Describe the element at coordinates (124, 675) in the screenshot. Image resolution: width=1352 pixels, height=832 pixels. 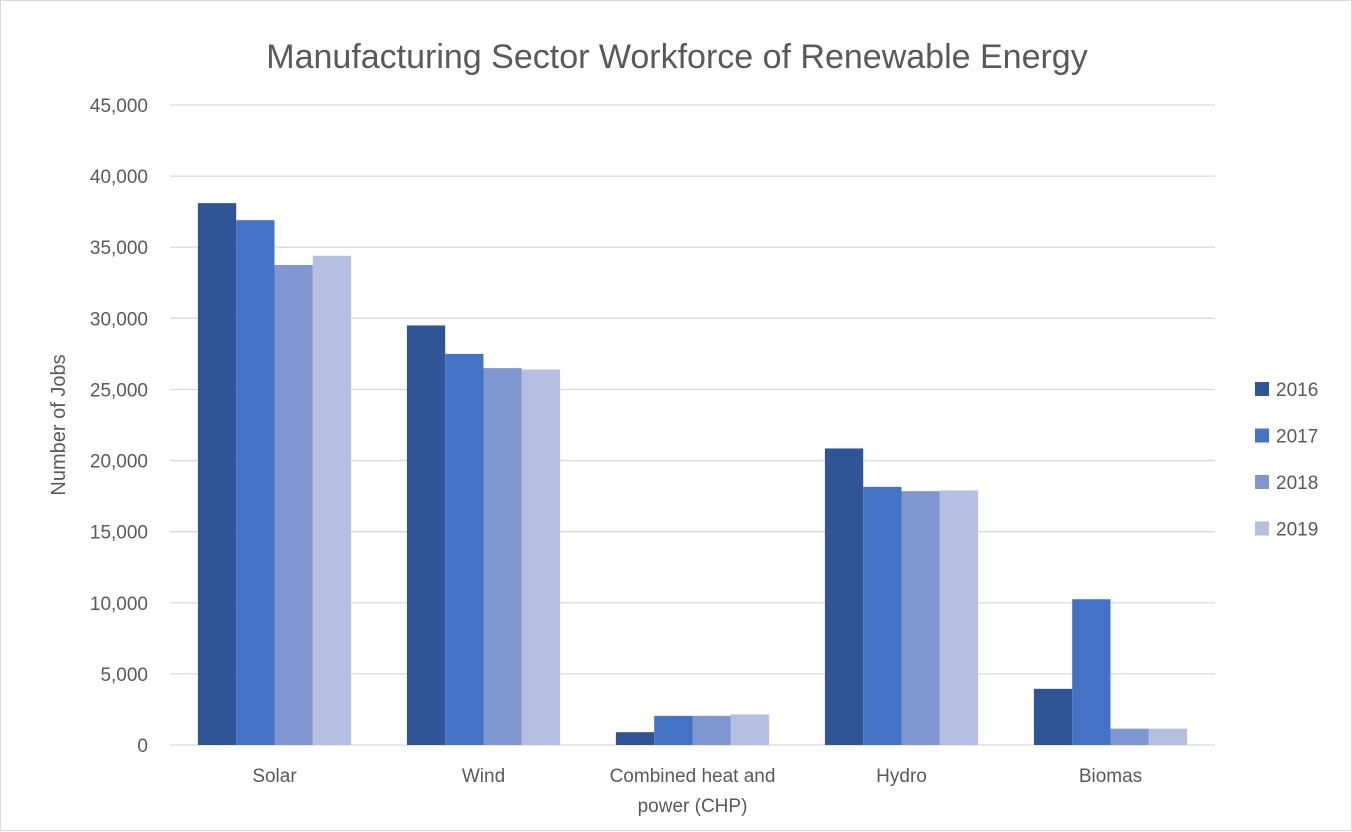
I see `y-tick-label: 5,000` at that location.